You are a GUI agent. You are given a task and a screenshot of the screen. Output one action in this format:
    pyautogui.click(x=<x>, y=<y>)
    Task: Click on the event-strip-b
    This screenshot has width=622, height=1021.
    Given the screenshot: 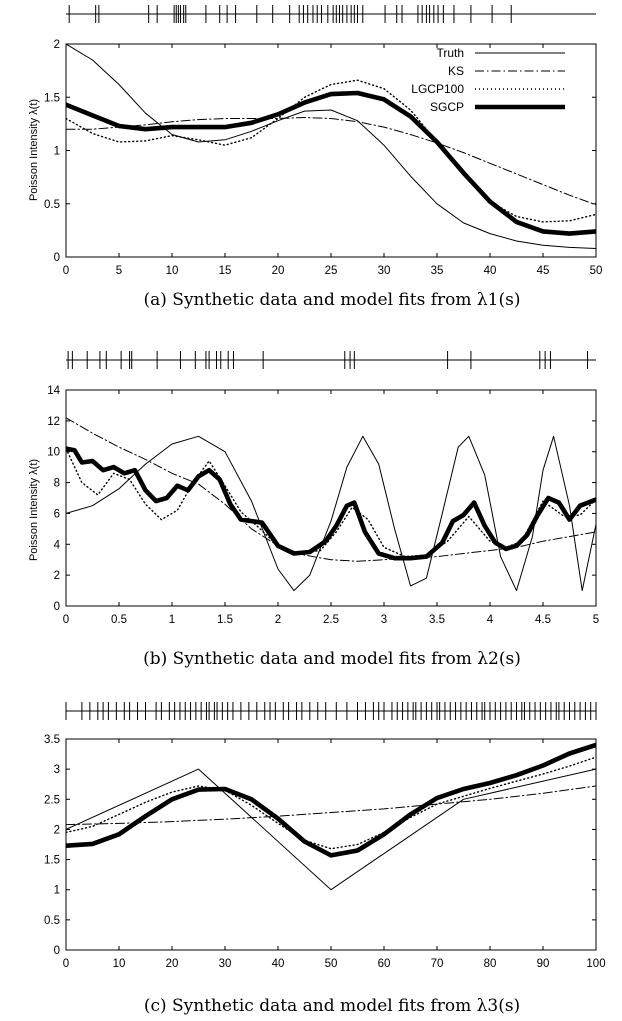 What is the action you would take?
    pyautogui.click(x=331, y=360)
    